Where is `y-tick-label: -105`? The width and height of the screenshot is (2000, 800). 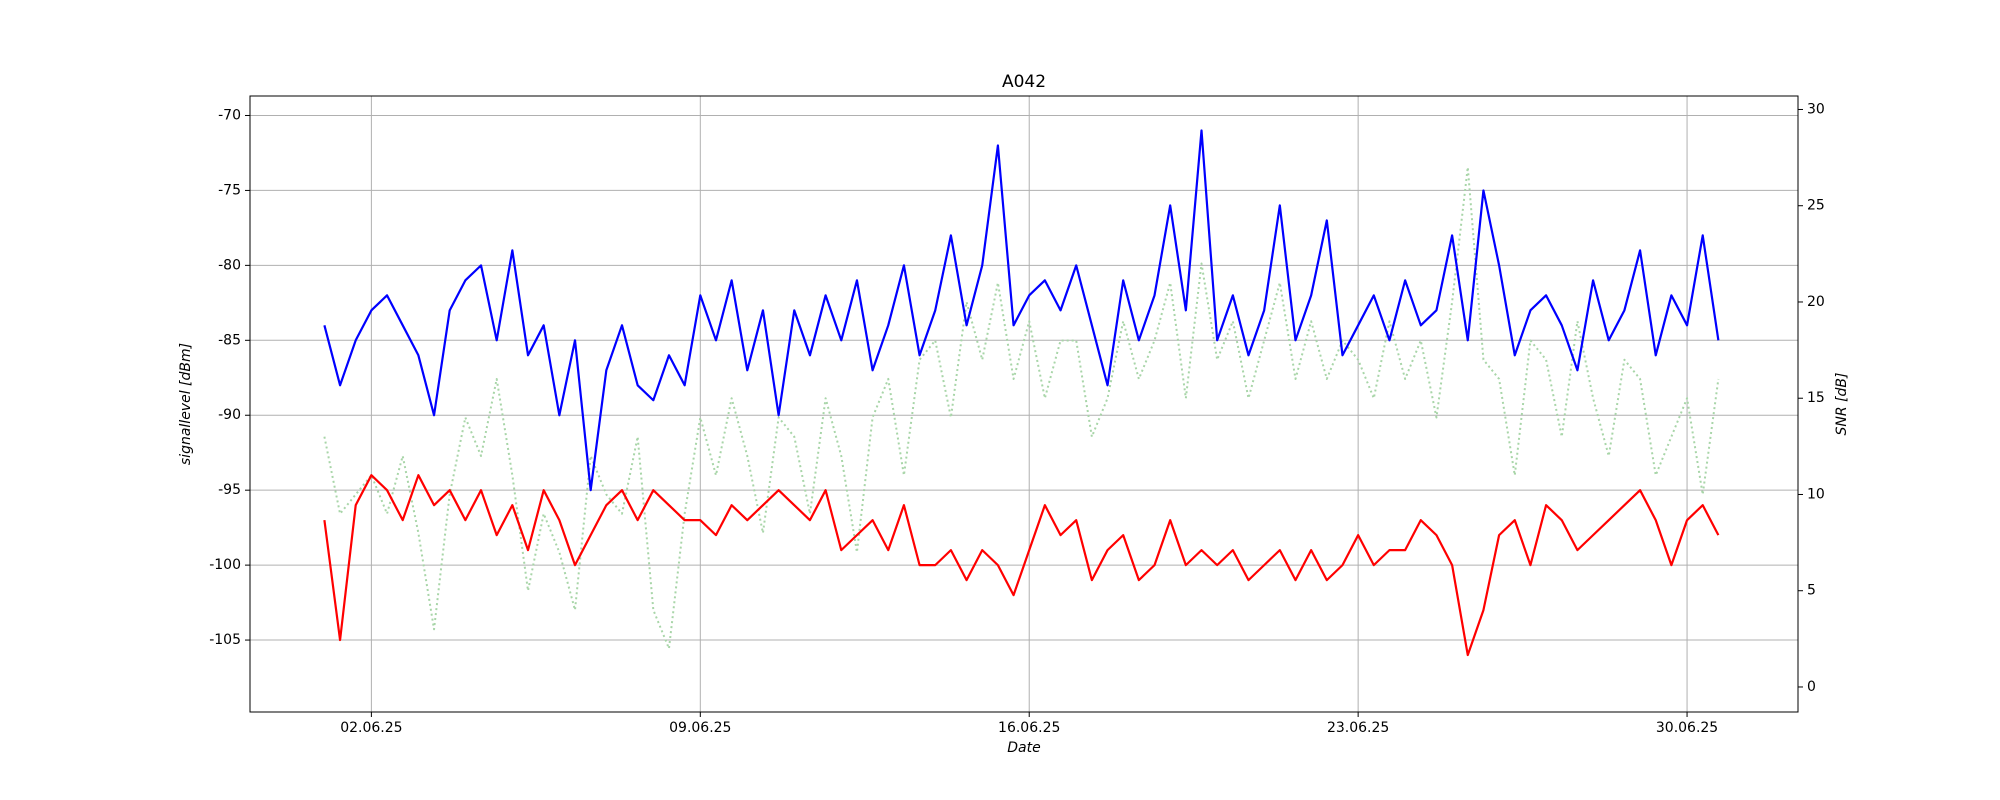 y-tick-label: -105 is located at coordinates (225, 640).